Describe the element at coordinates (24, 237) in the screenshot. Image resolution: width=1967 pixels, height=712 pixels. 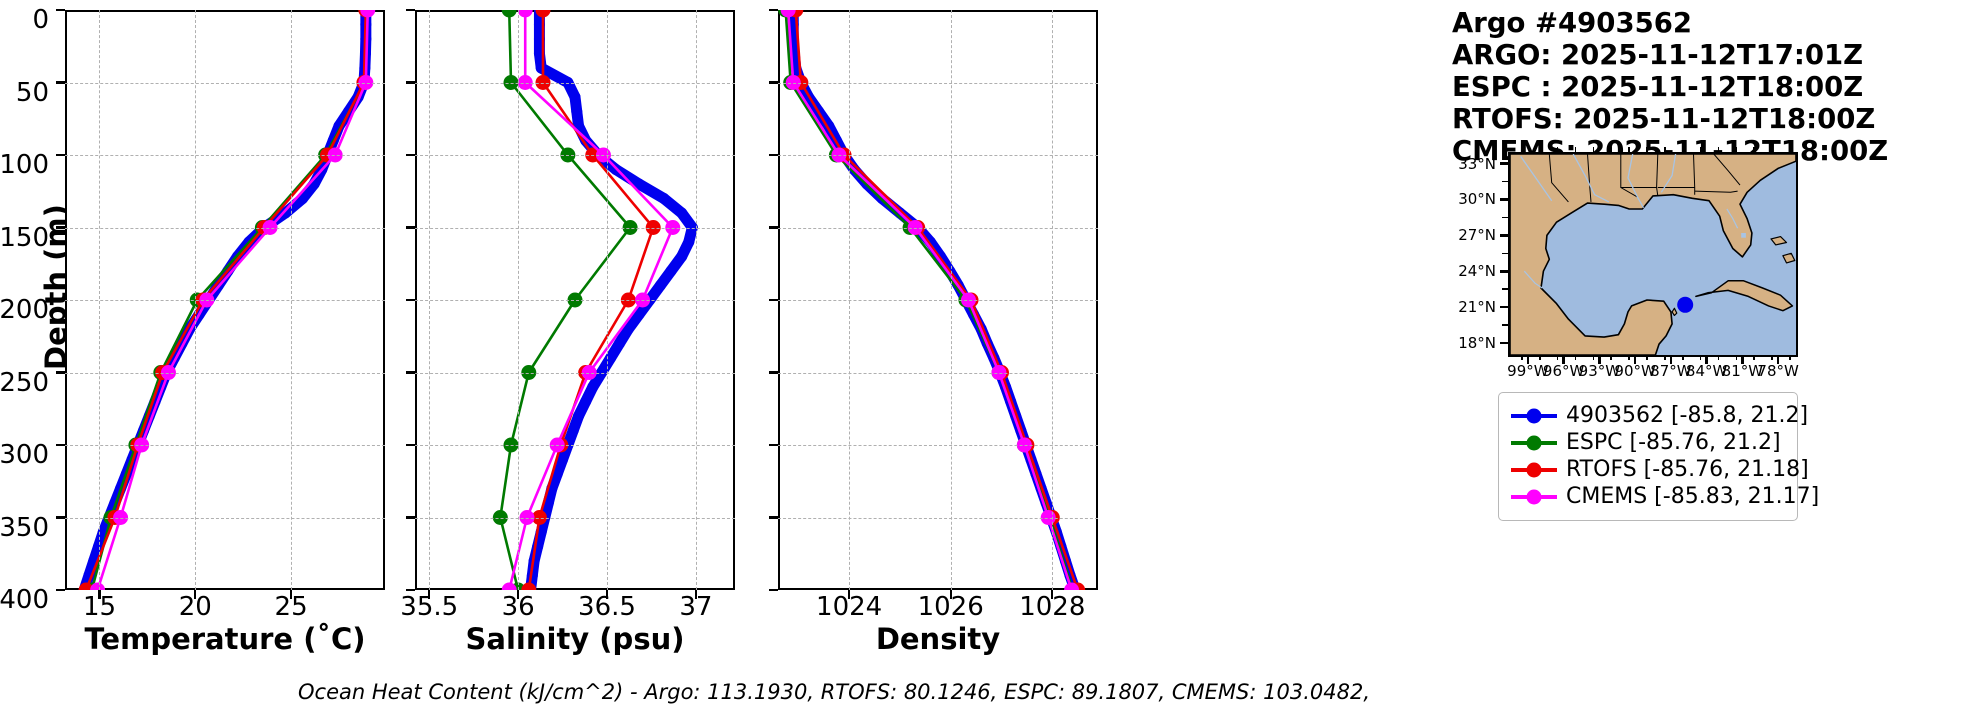
I see `depth-tick-label: 150` at that location.